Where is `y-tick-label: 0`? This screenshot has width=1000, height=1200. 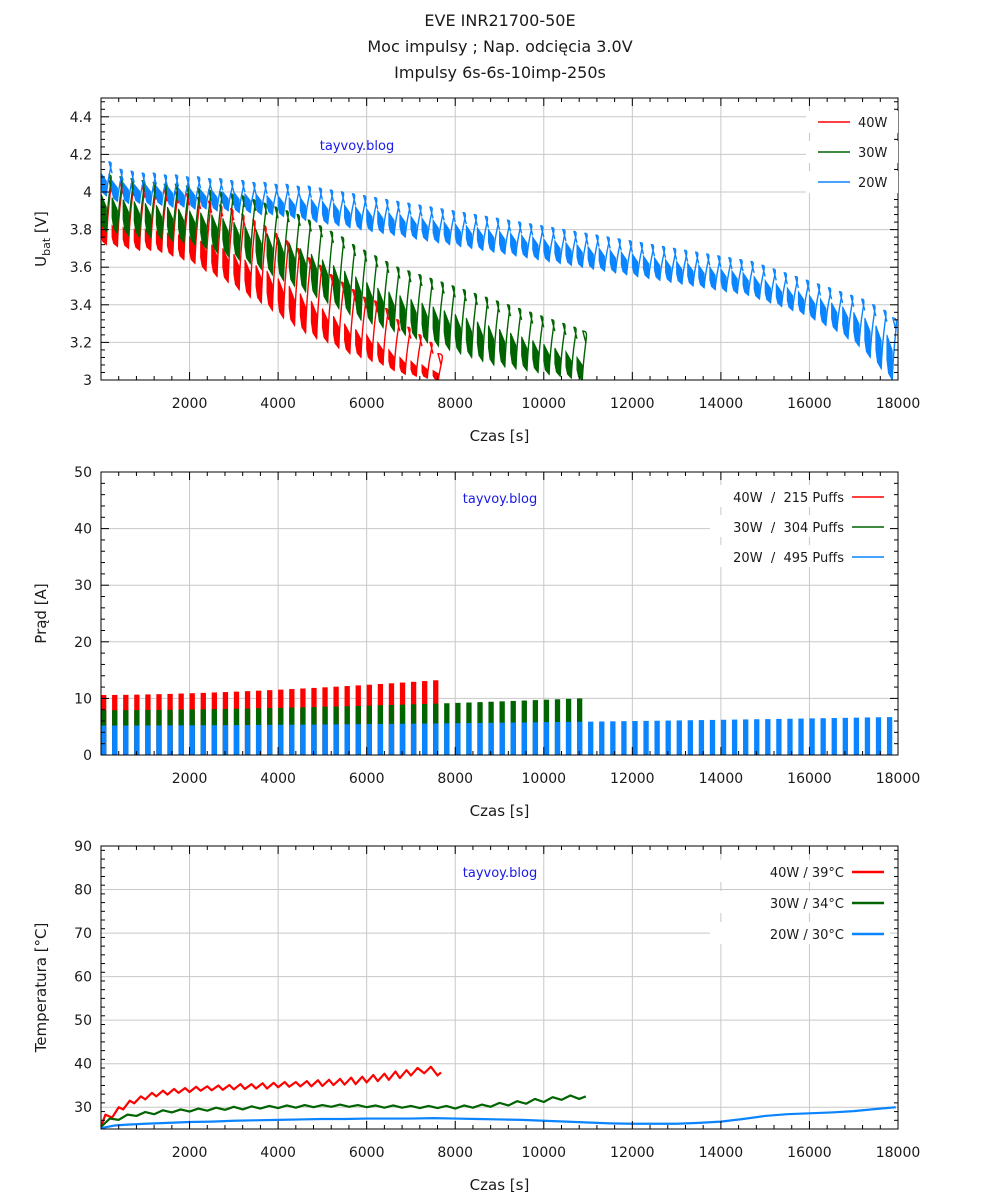
y-tick-label: 0 is located at coordinates (87, 756).